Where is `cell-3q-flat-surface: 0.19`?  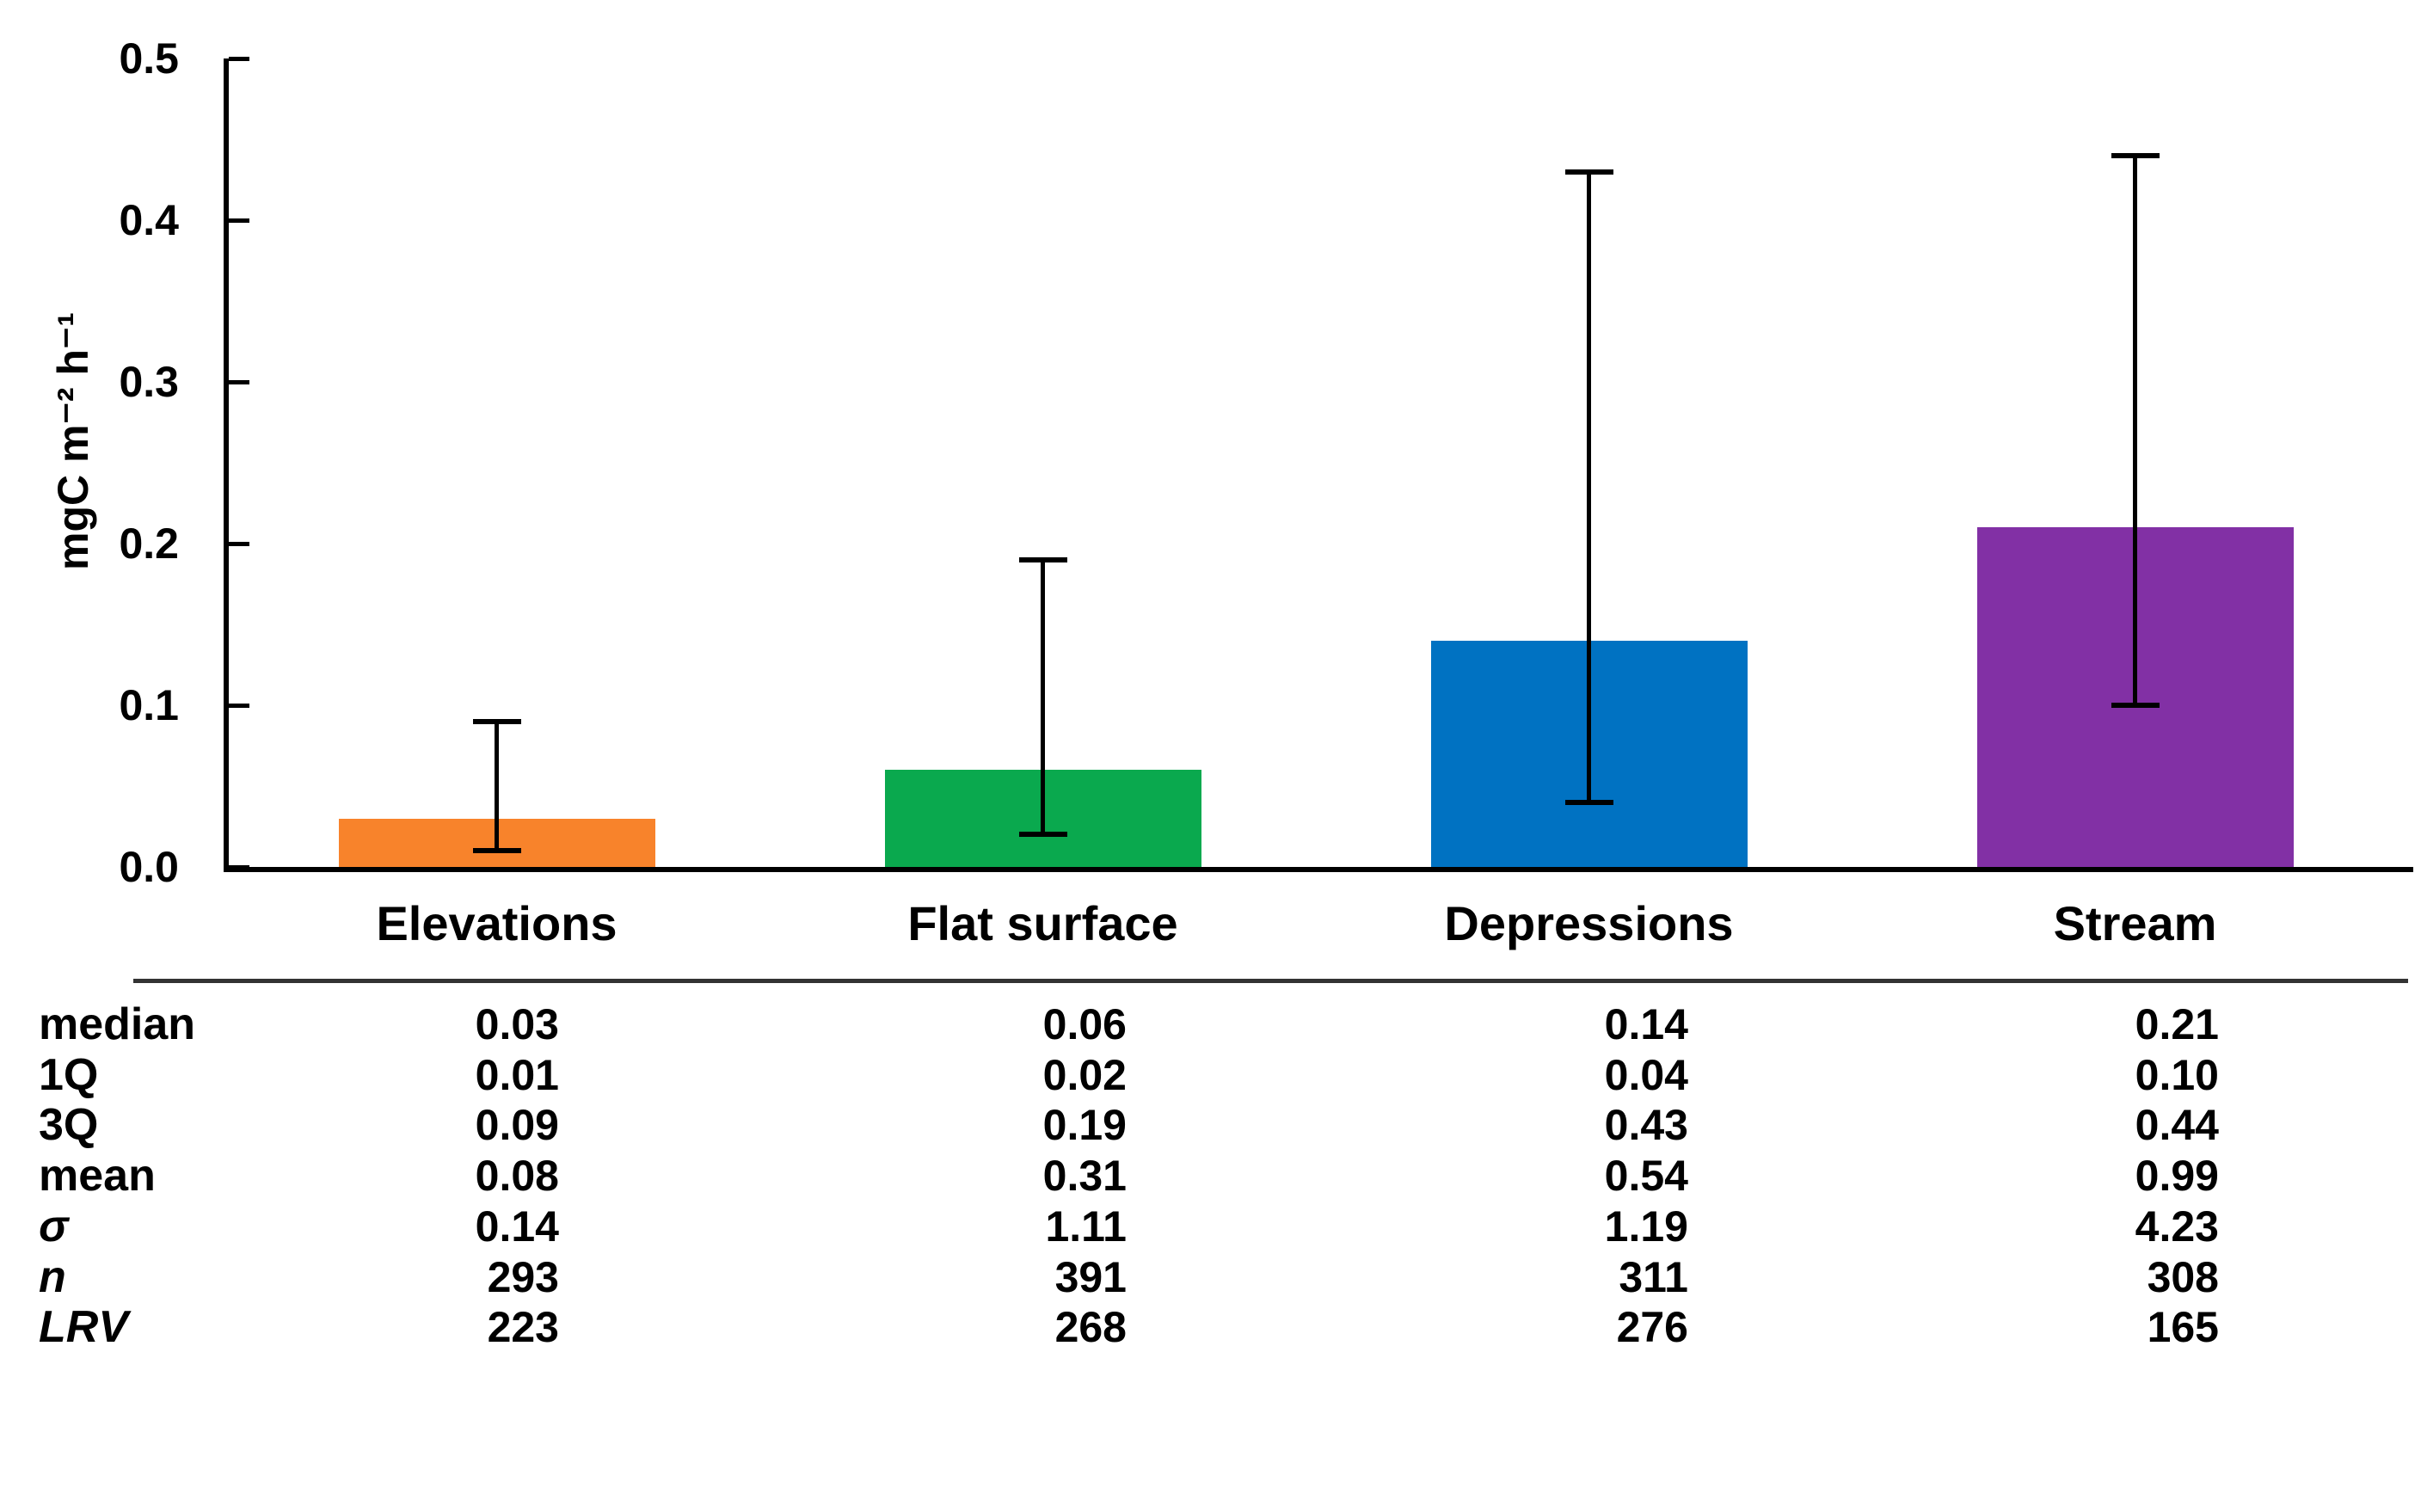
cell-3q-flat-surface: 0.19 is located at coordinates (1084, 1125).